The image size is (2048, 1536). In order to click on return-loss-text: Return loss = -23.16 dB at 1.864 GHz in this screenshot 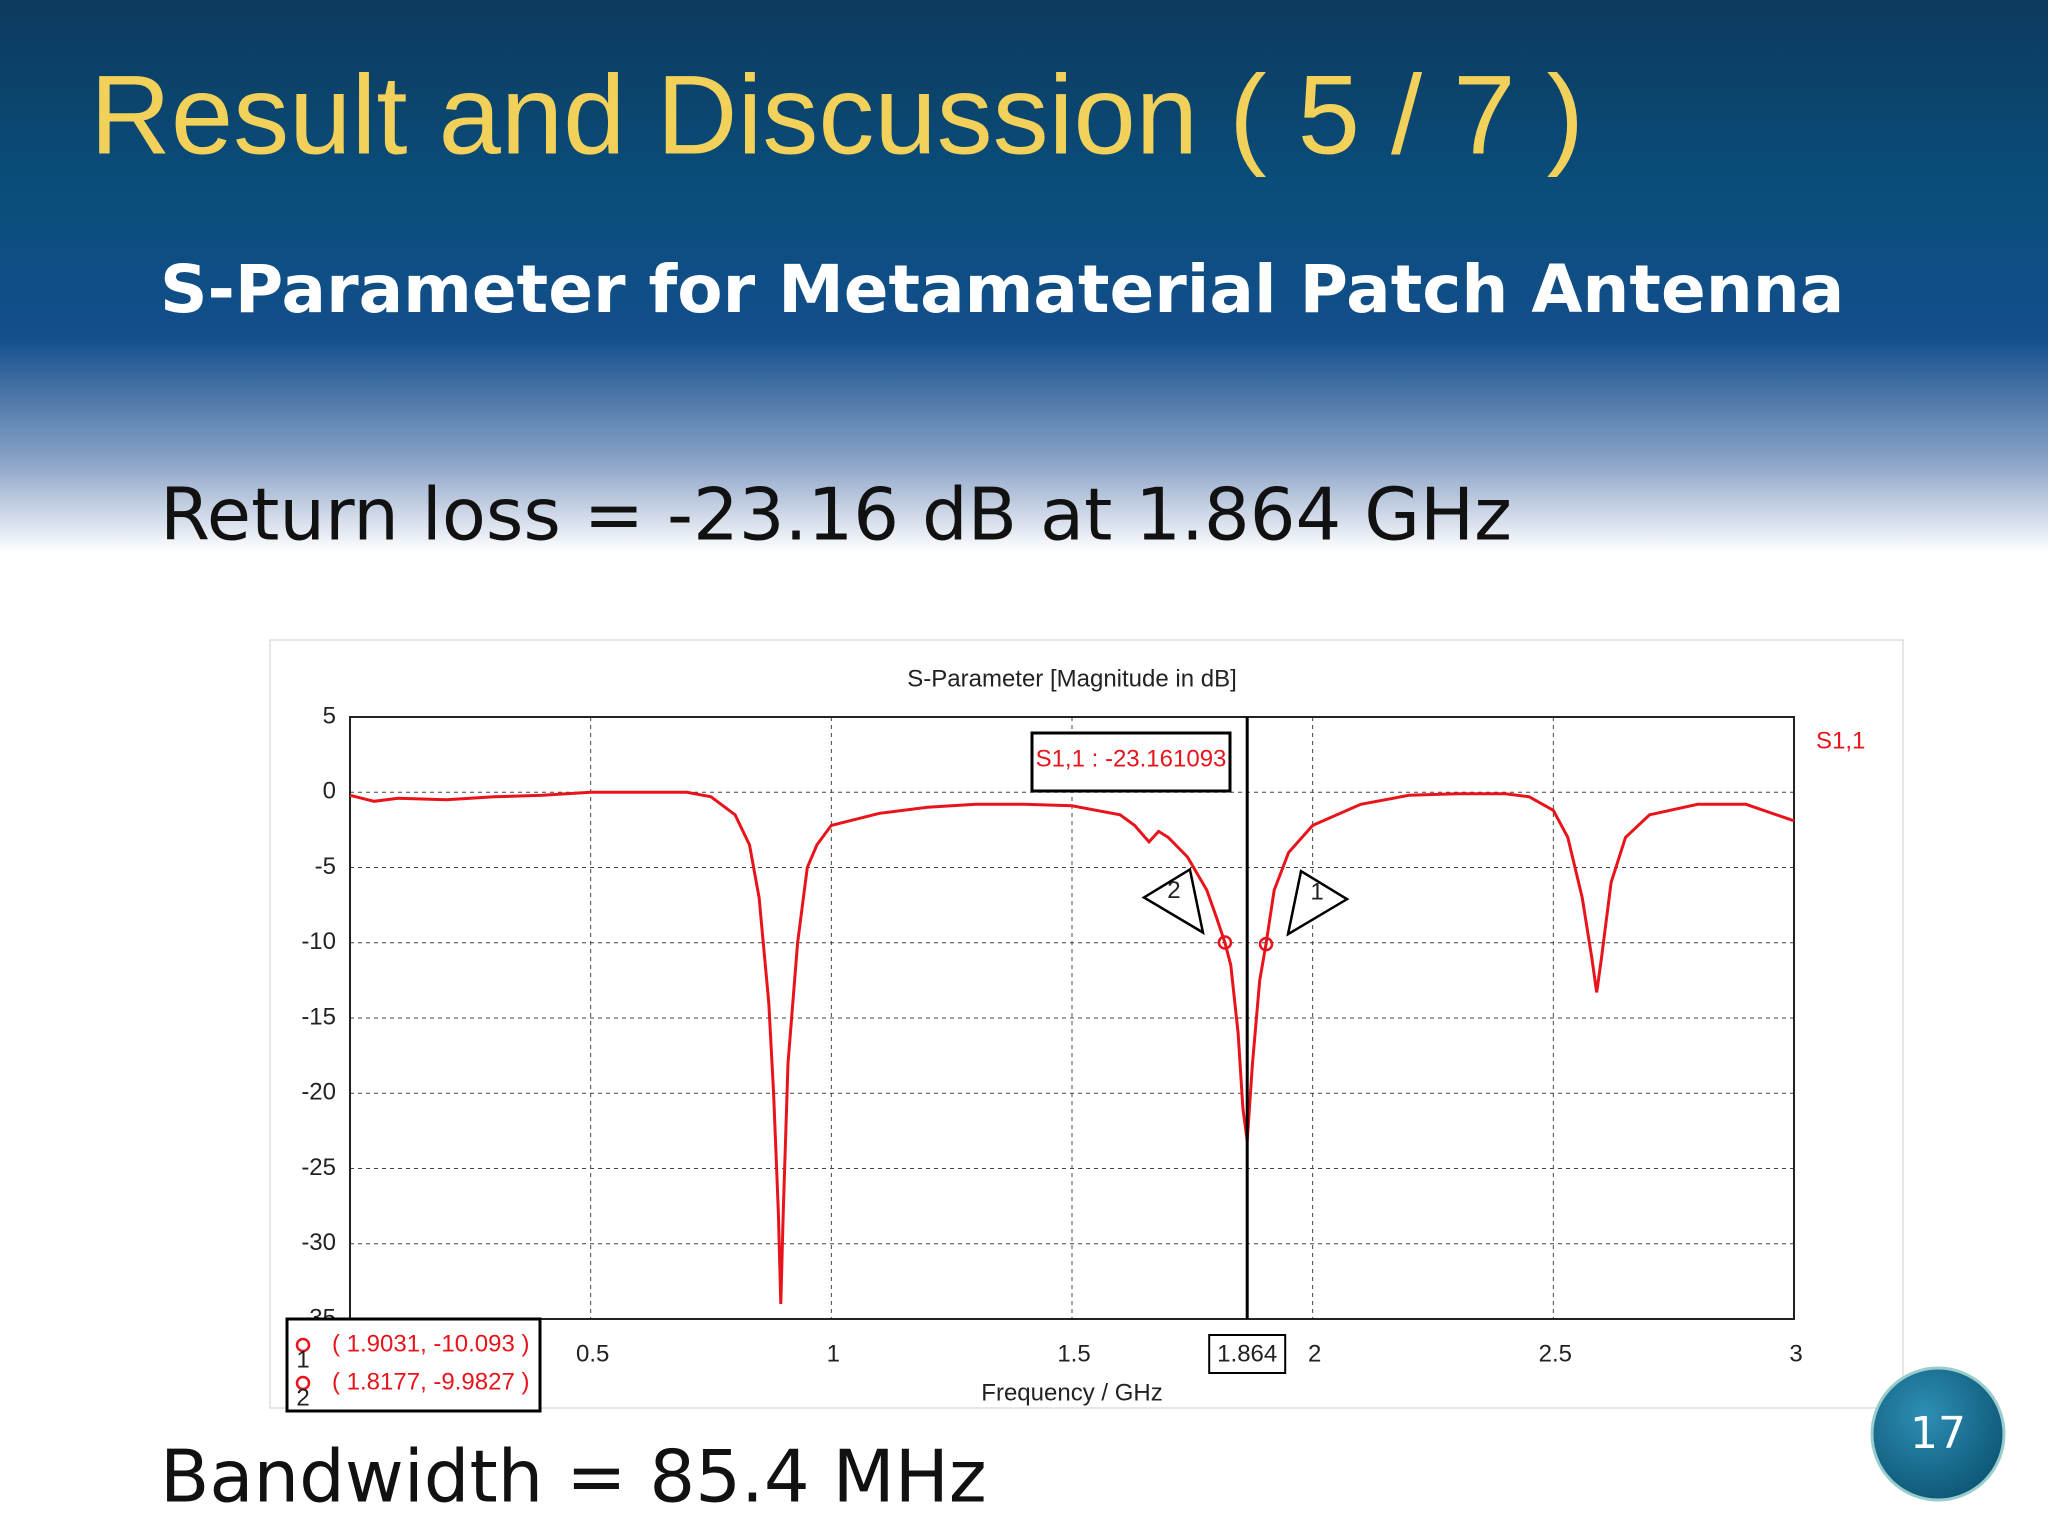, I will do `click(836, 515)`.